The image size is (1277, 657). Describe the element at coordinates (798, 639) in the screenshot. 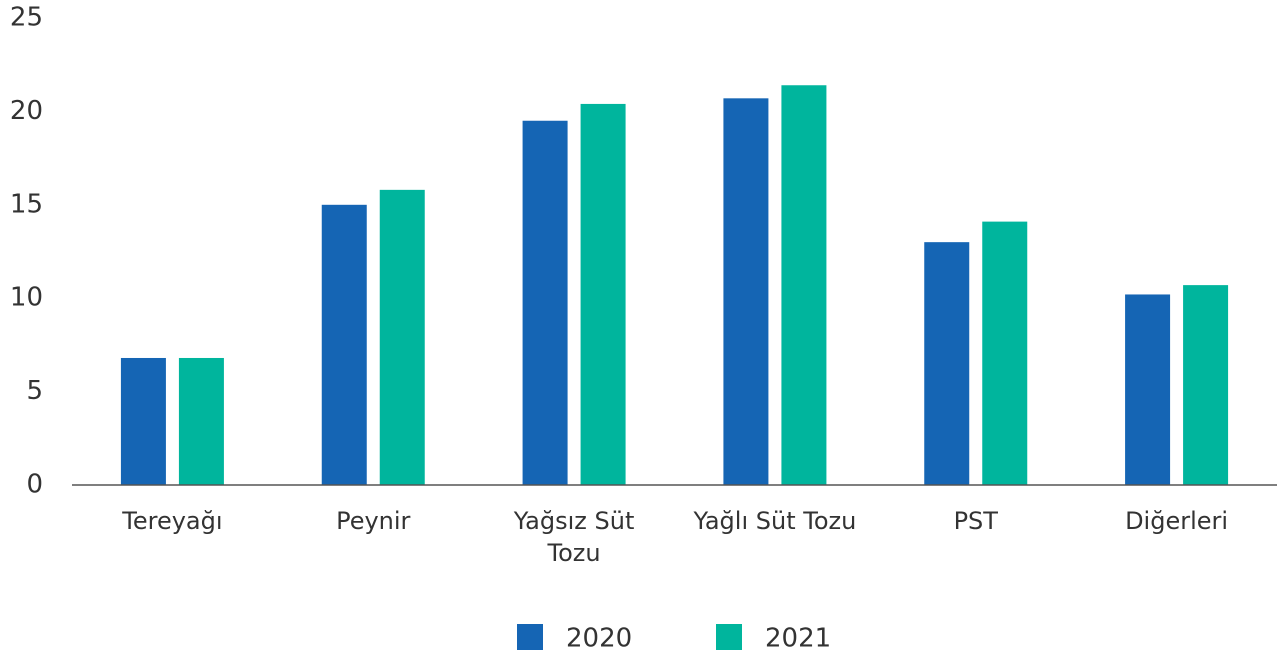

I see `legend-label: 2021` at that location.